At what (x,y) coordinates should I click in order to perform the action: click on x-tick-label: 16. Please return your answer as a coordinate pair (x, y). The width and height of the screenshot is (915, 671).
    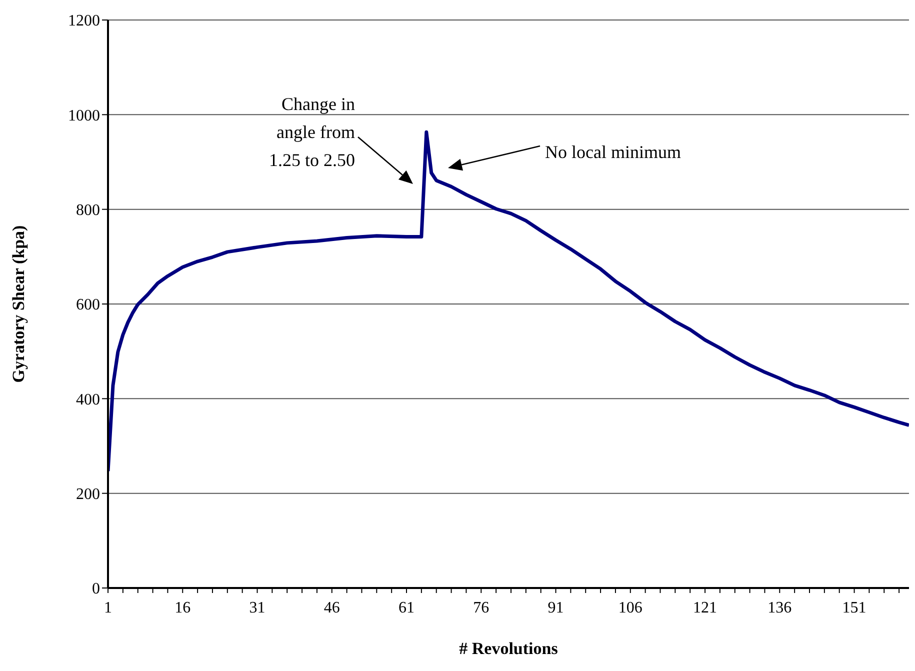
    Looking at the image, I should click on (182, 607).